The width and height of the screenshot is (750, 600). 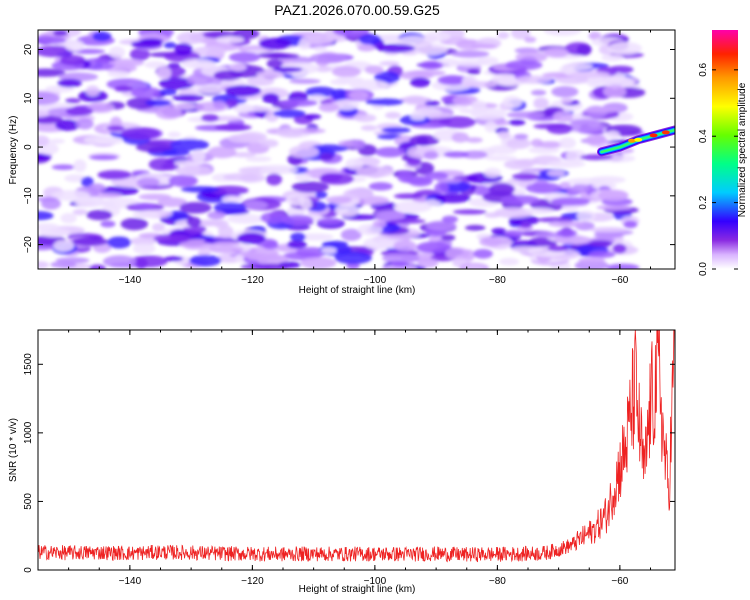 I want to click on y-tick-label: −10, so click(x=28, y=195).